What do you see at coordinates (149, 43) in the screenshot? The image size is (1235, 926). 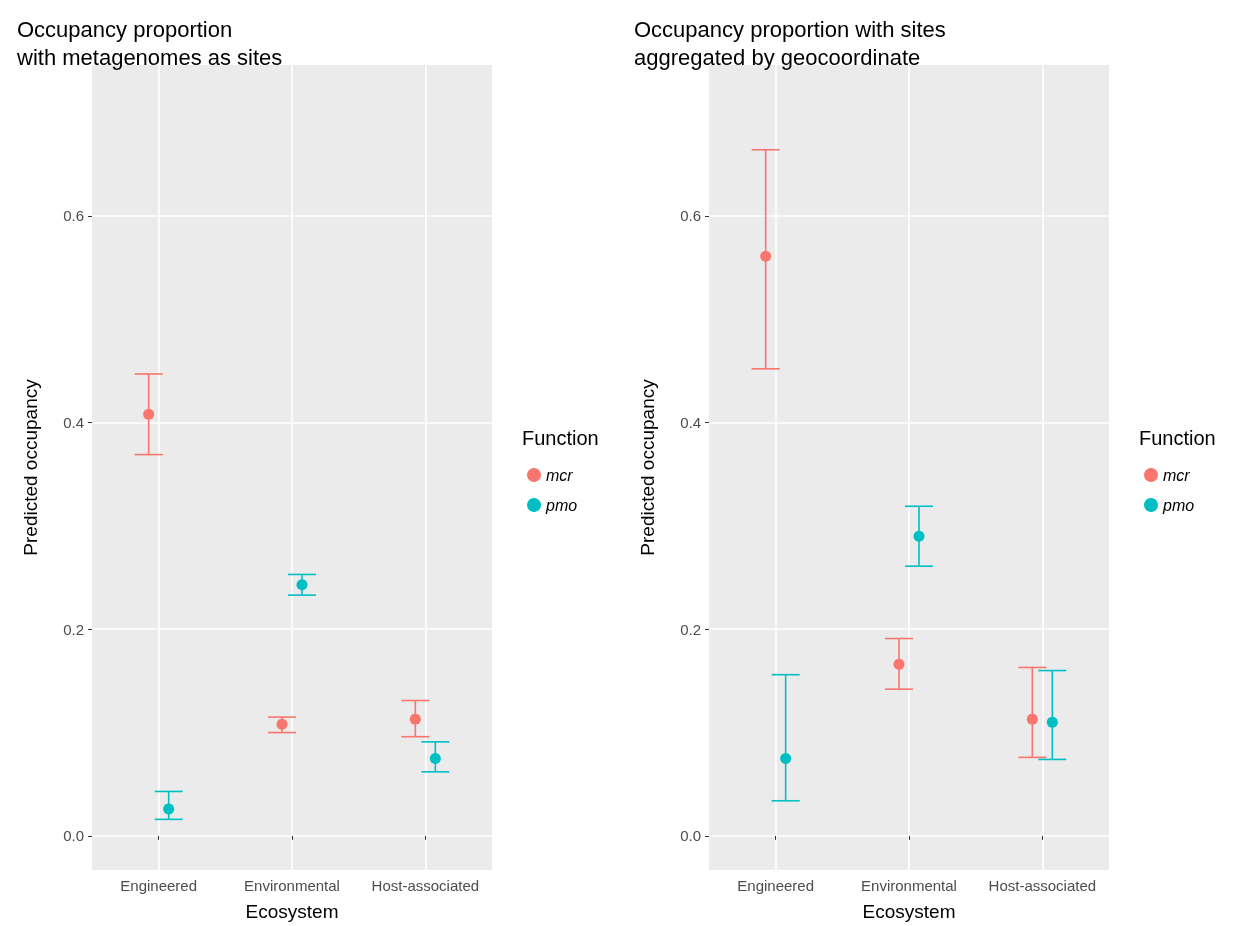 I see `chart-title: Occupancy proportion with metagenomes as sites` at bounding box center [149, 43].